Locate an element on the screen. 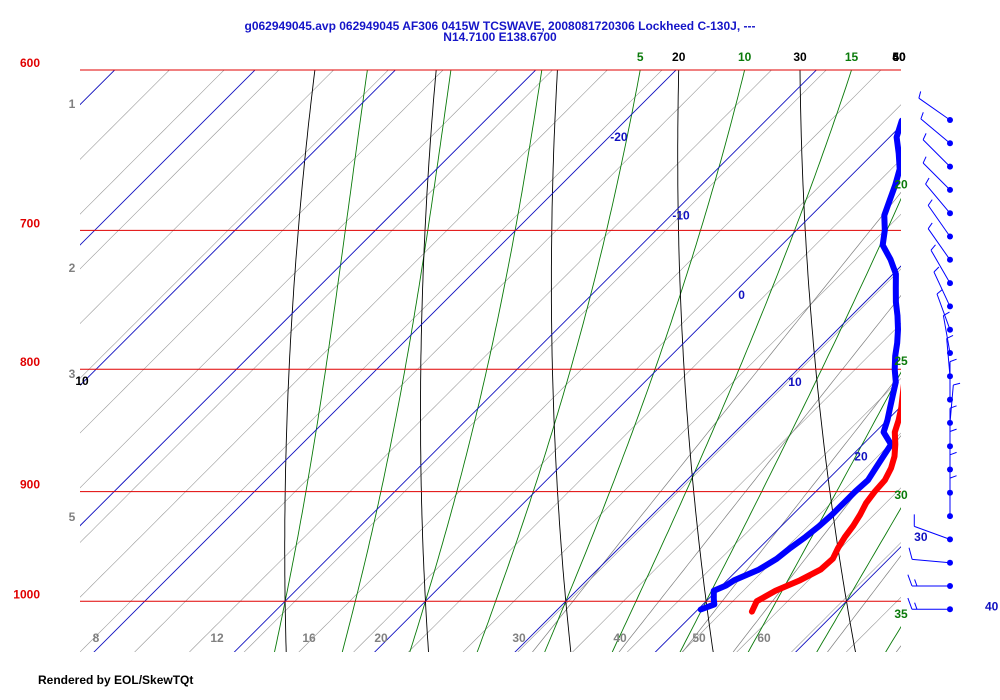  isotherm-label: 0 is located at coordinates (741, 295).